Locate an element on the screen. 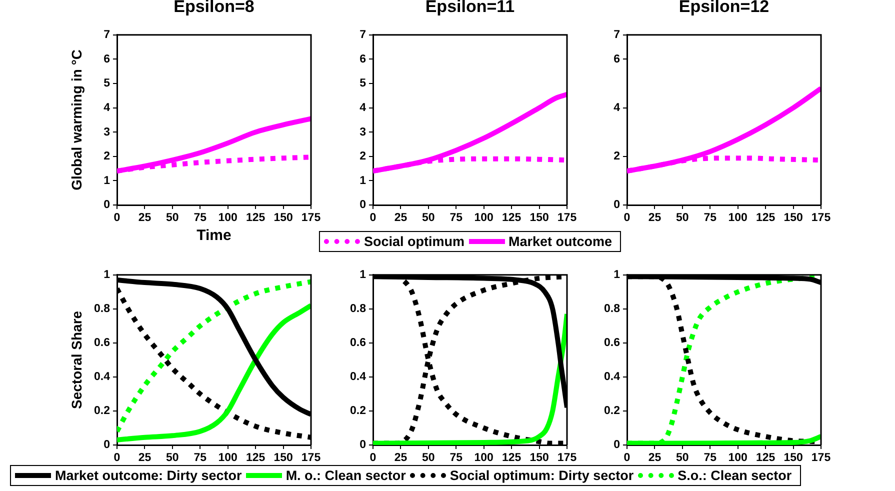  legend-label: S.o.: Clean sector is located at coordinates (735, 475).